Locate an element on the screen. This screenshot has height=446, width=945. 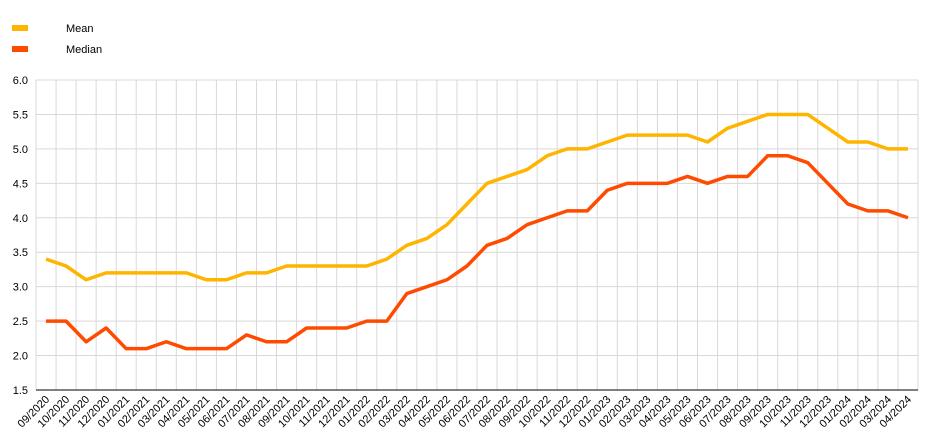
y-tick-label: 1.5 is located at coordinates (20, 391).